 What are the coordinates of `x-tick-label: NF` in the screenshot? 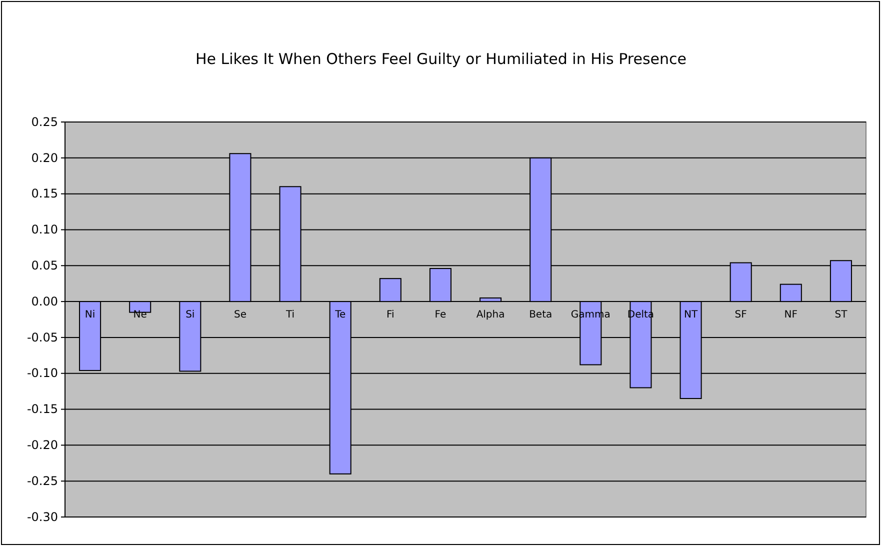 It's located at (791, 315).